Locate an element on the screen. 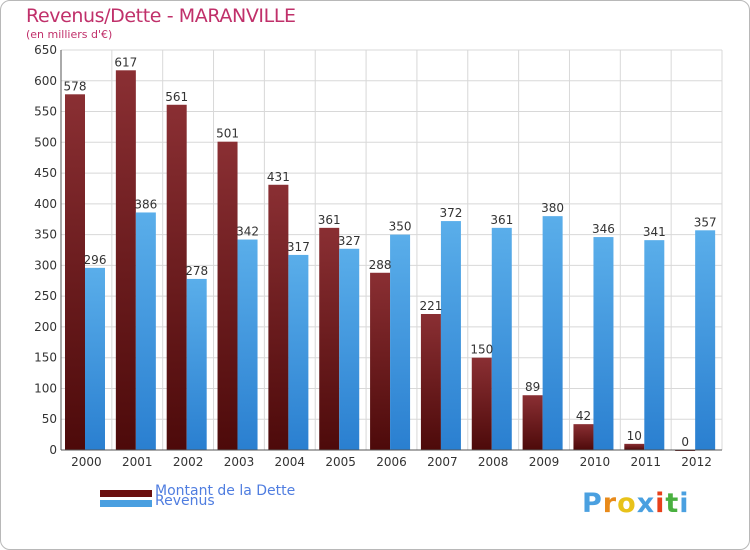 Image resolution: width=750 pixels, height=550 pixels. y-tick-label: 150 is located at coordinates (45, 358).